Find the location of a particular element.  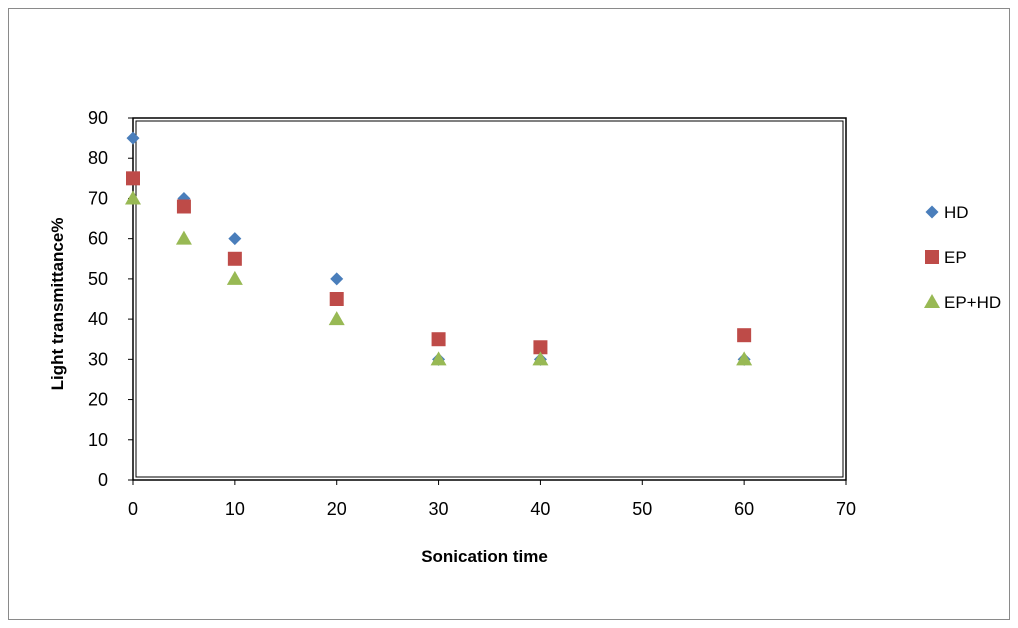

y-tick-label: 60 is located at coordinates (98, 239).